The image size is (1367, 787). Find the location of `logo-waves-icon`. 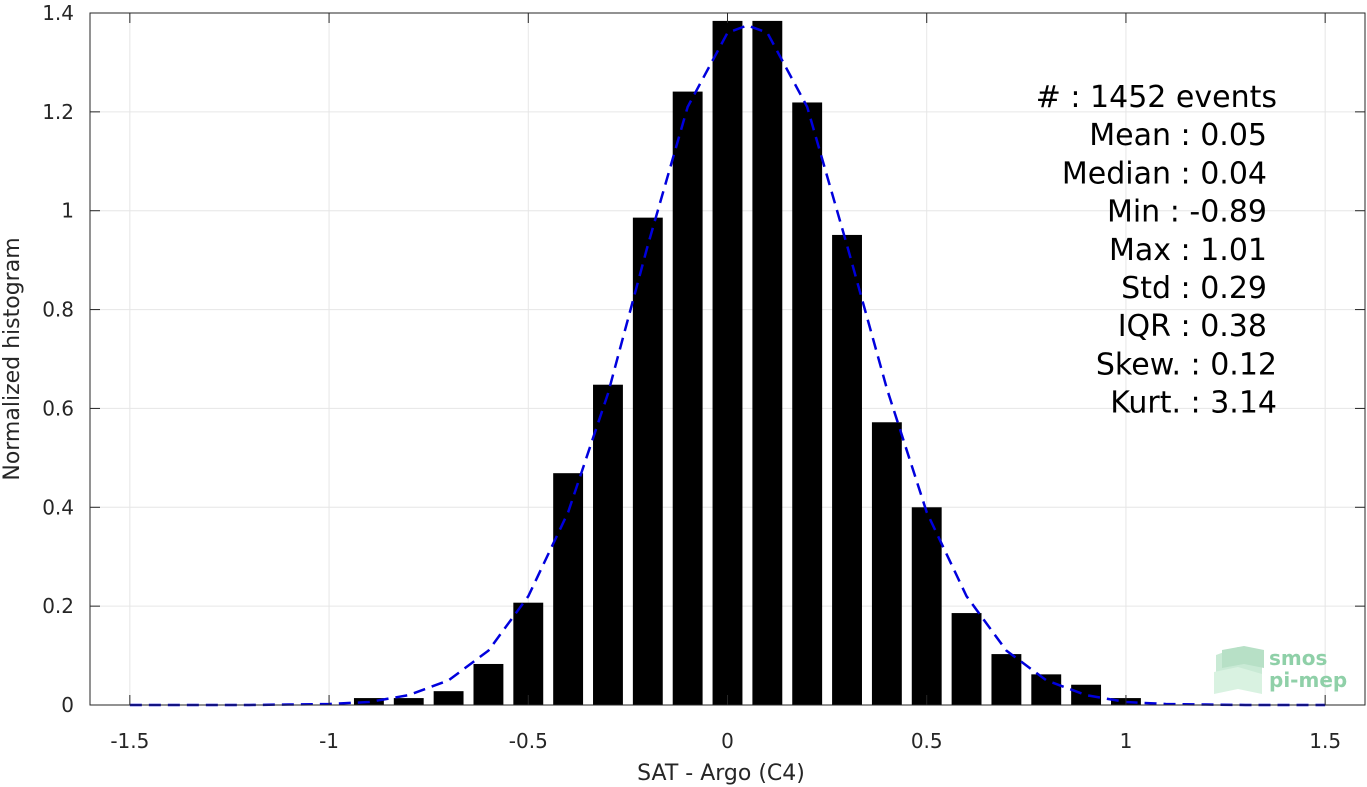

logo-waves-icon is located at coordinates (1239, 670).